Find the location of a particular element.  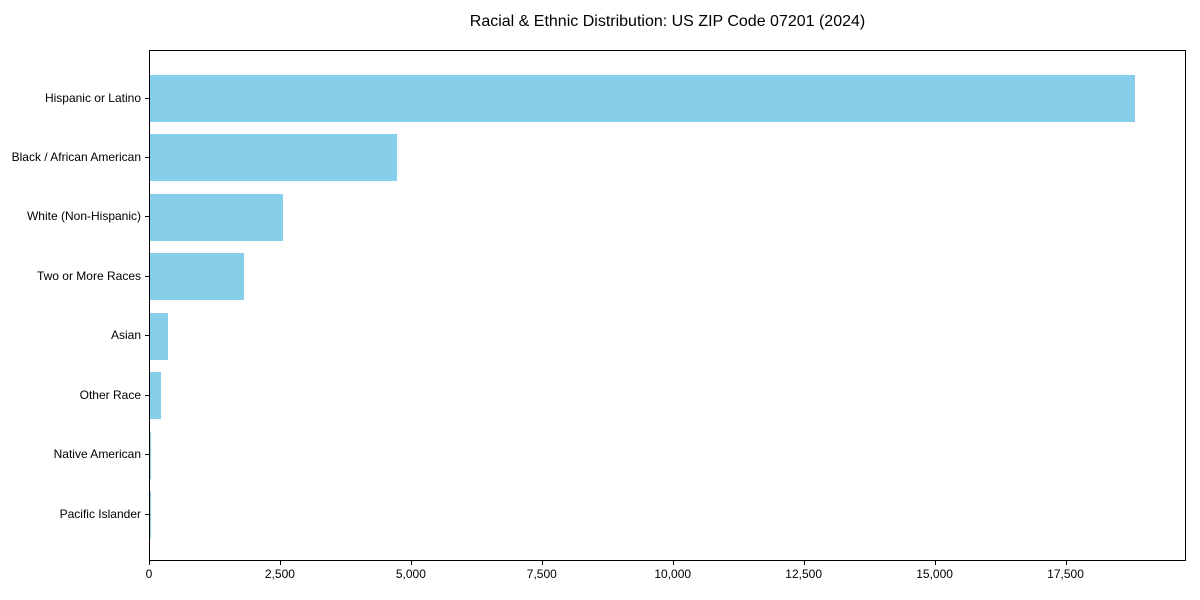

x-axis-tick-label: 7,500 is located at coordinates (541, 574).